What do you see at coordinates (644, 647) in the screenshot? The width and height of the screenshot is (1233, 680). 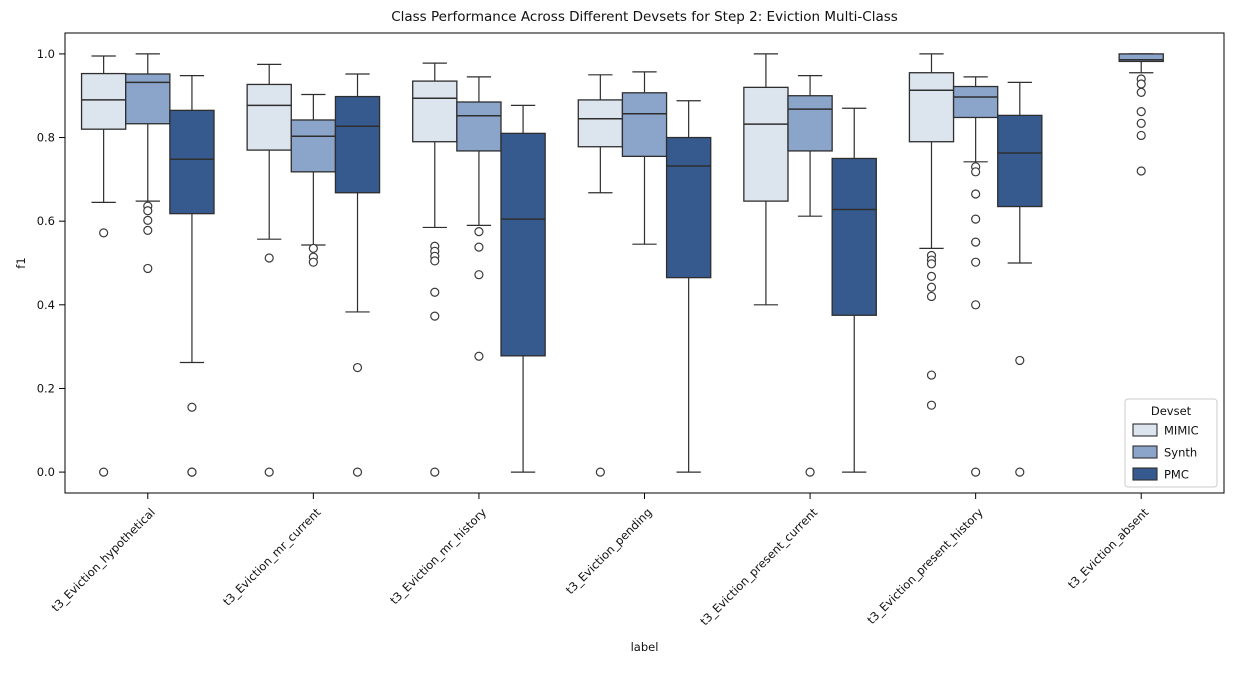 I see `x-axis-label: label` at bounding box center [644, 647].